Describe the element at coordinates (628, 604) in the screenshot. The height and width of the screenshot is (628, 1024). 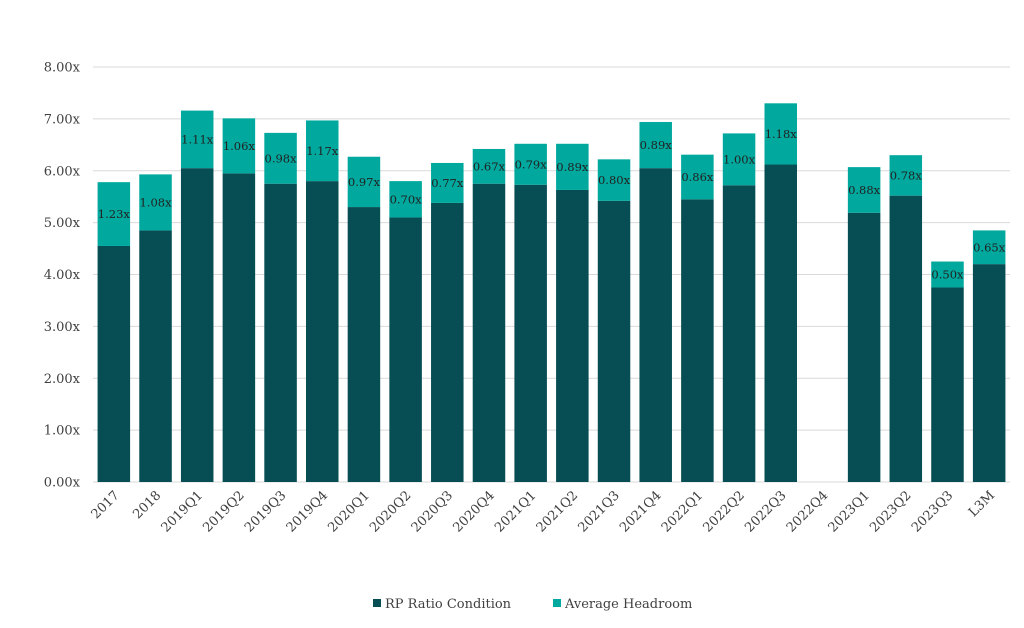
I see `legend-label-average-headroom: Average Headroom` at that location.